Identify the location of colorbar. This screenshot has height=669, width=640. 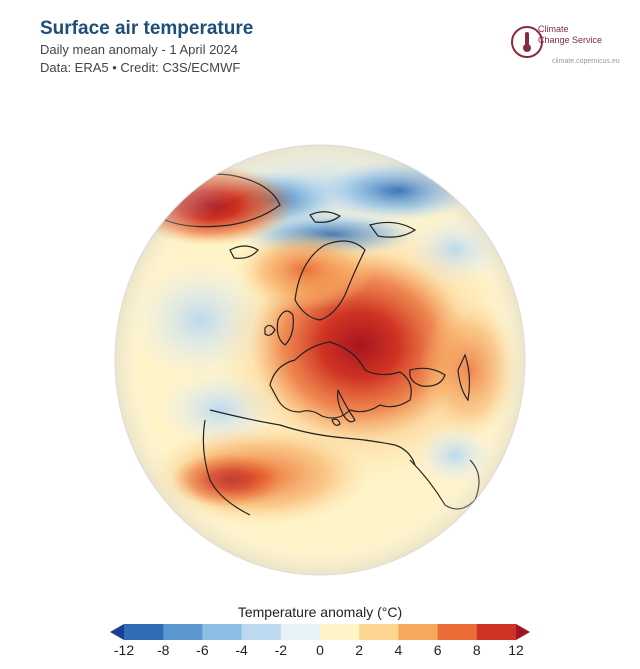
(320, 632).